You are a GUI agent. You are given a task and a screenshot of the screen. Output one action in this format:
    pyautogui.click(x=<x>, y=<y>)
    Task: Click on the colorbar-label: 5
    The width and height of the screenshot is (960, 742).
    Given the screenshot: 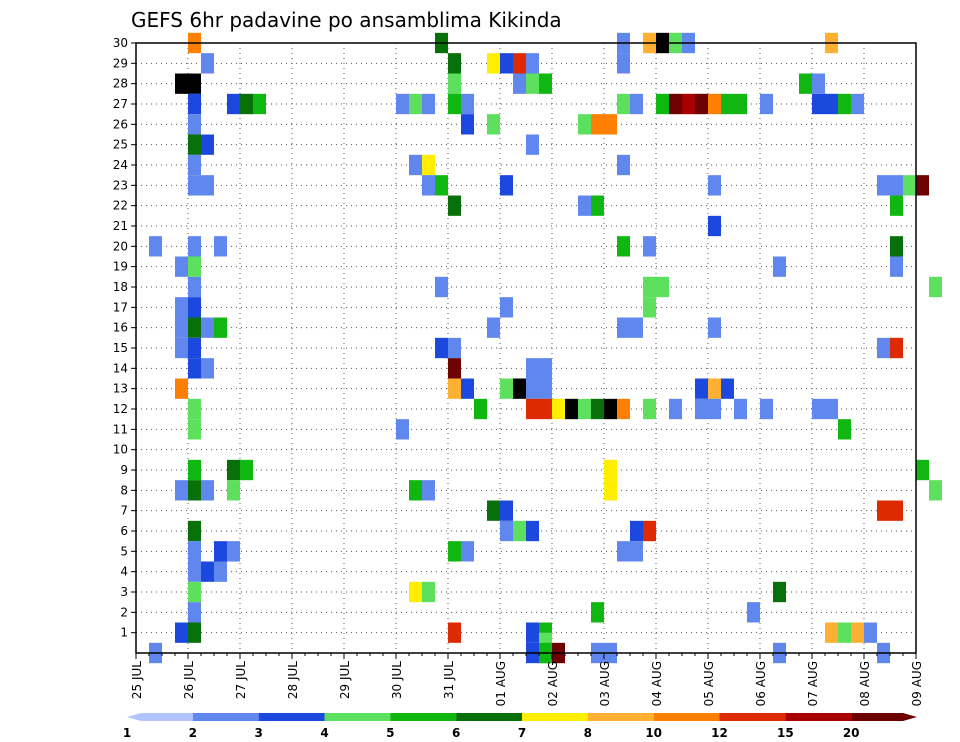 What is the action you would take?
    pyautogui.click(x=390, y=733)
    